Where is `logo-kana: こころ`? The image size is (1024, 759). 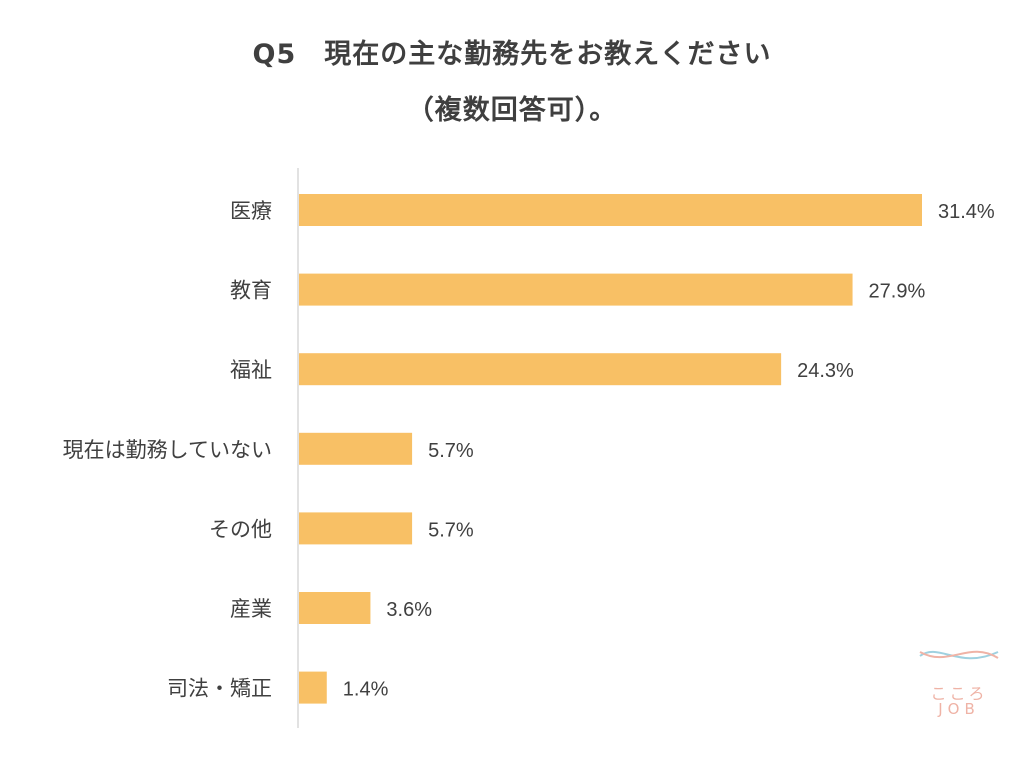
logo-kana: こころ is located at coordinates (959, 693).